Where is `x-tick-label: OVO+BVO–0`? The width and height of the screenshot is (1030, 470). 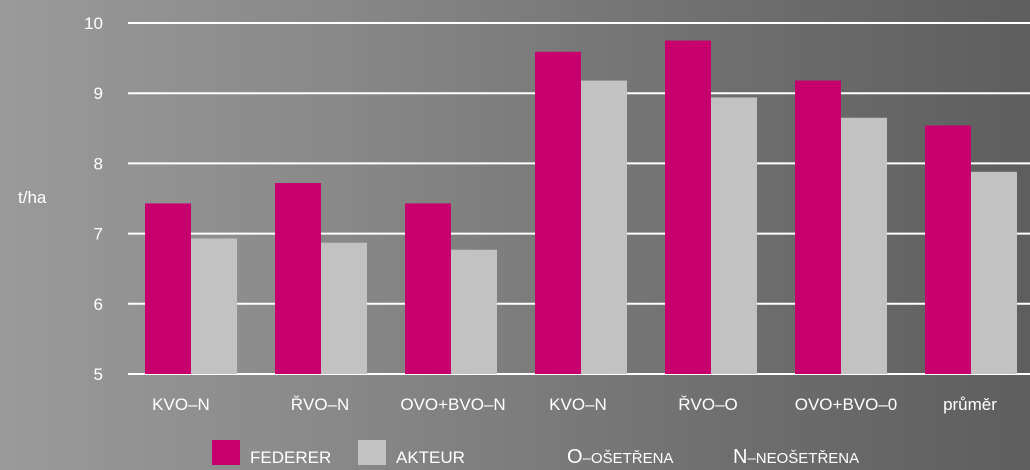
x-tick-label: OVO+BVO–0 is located at coordinates (846, 404).